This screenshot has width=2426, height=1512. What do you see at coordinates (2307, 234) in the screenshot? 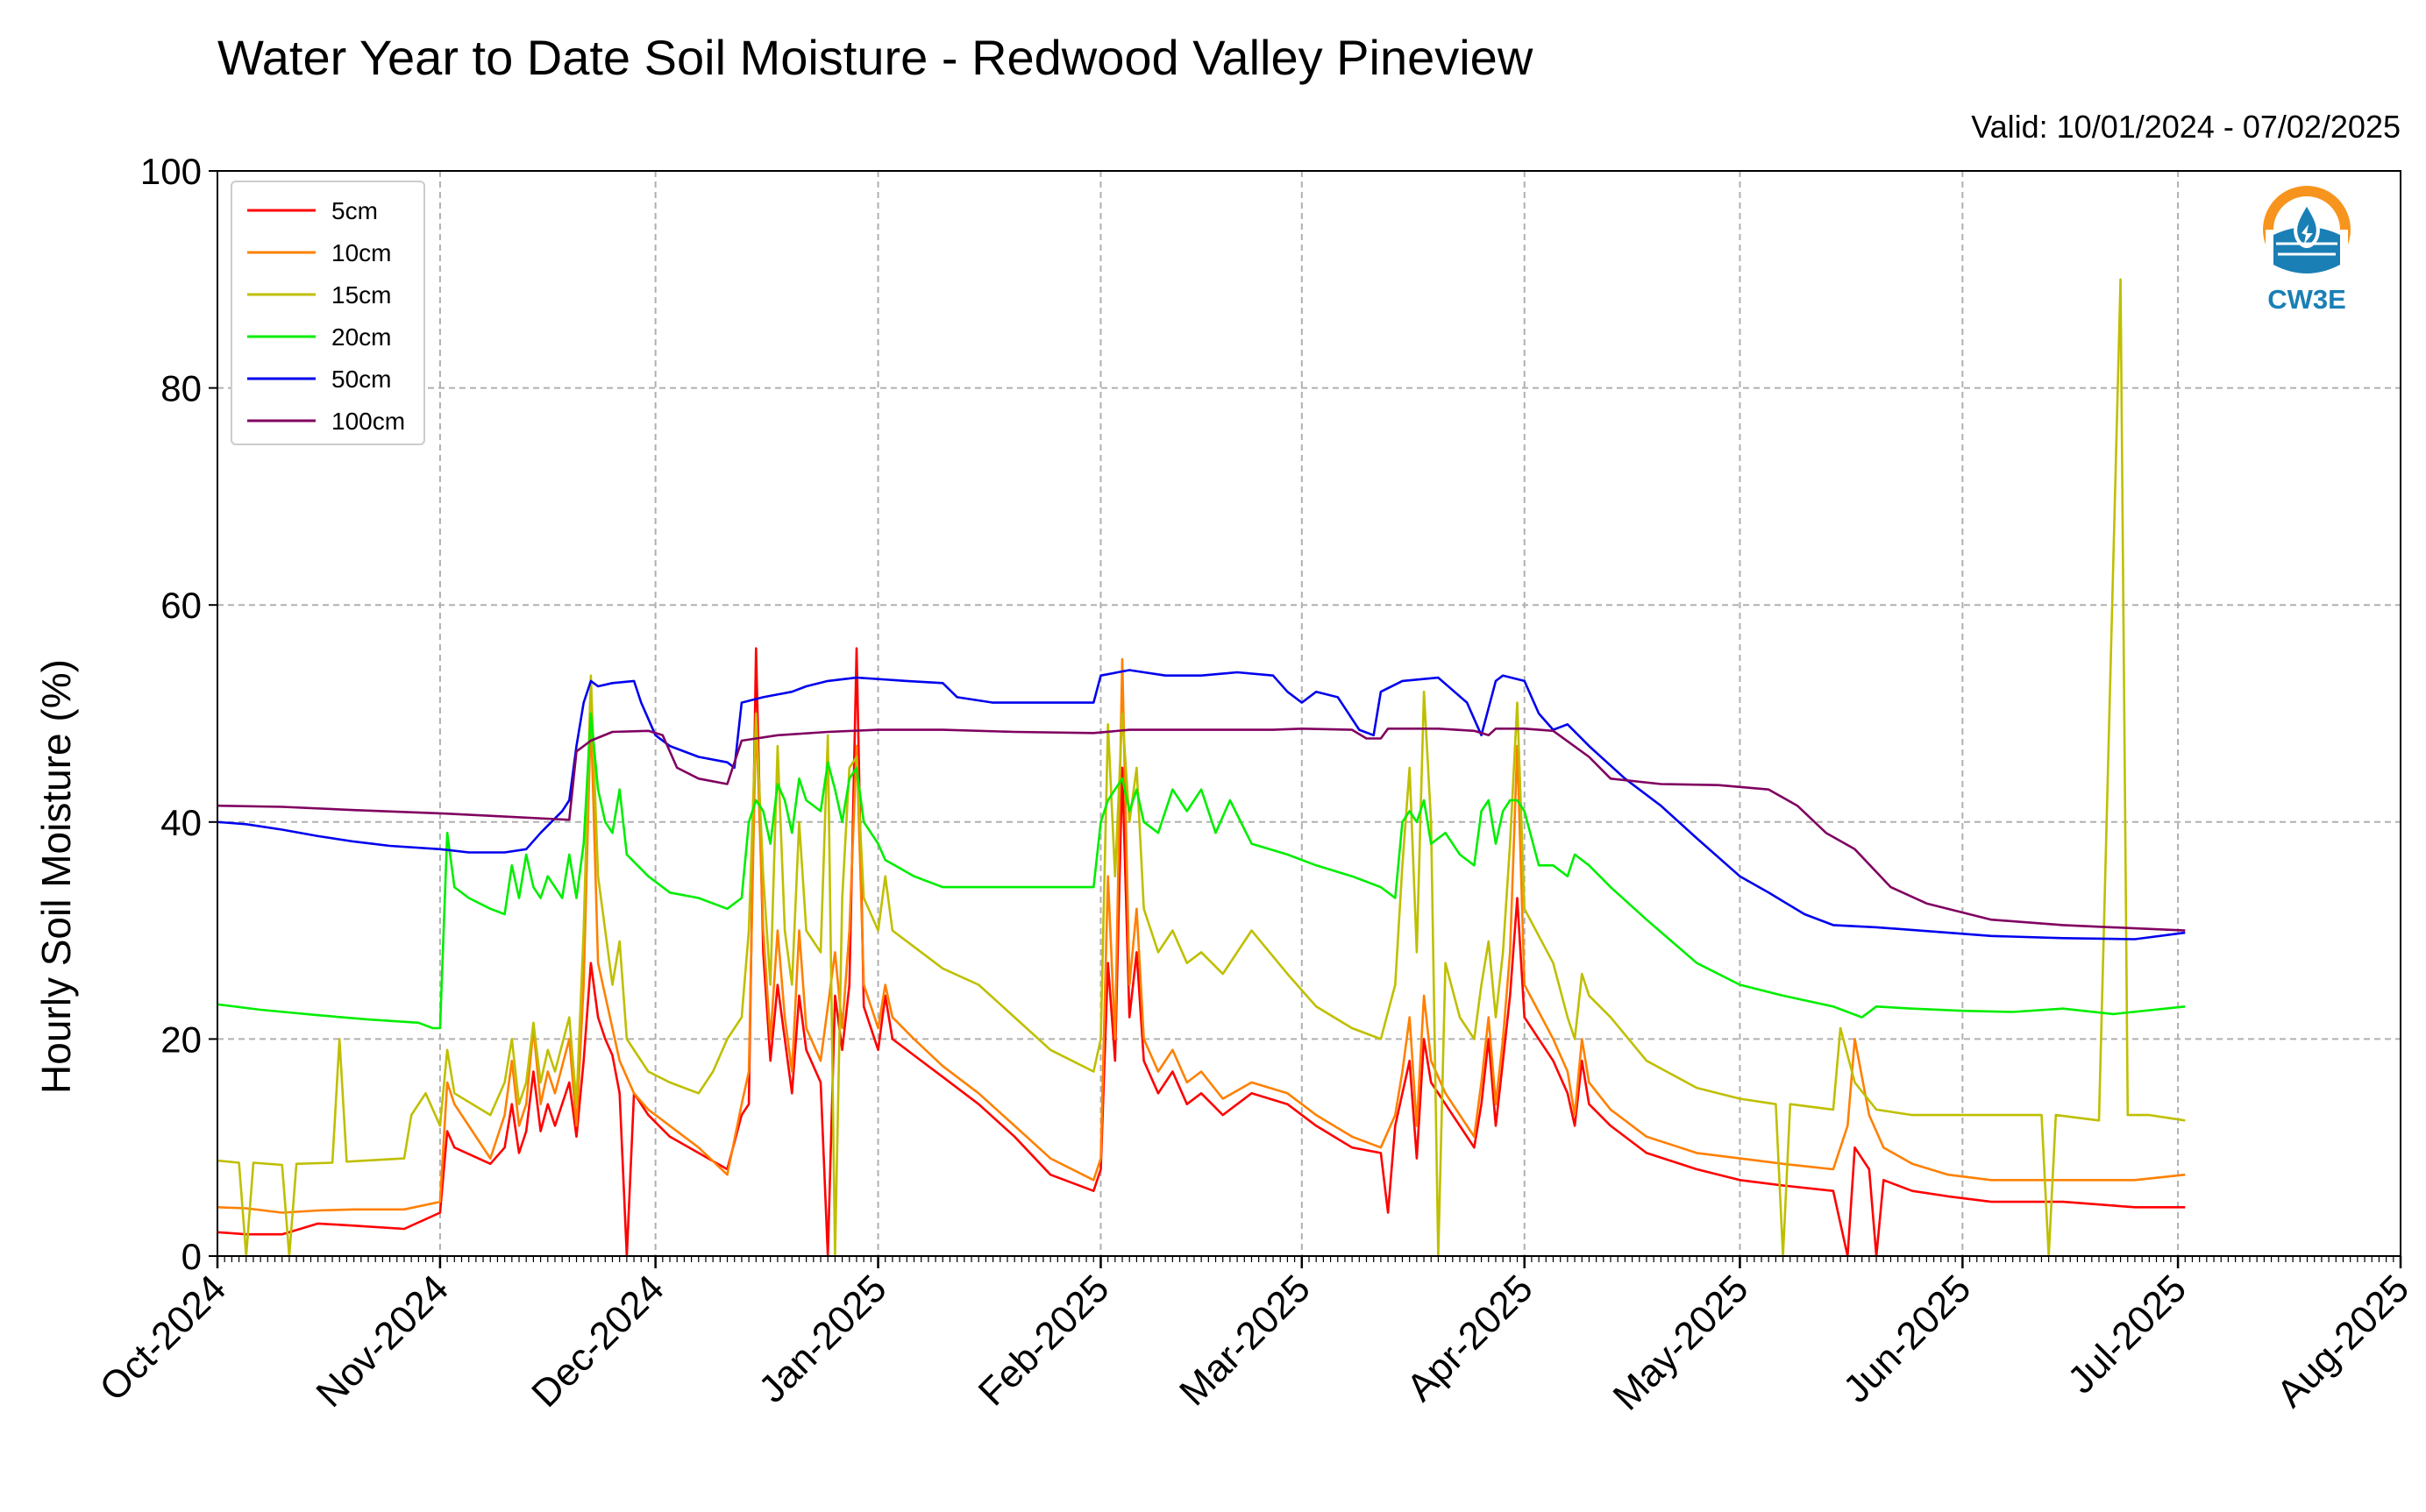
I see `logo-bolt-icon` at bounding box center [2307, 234].